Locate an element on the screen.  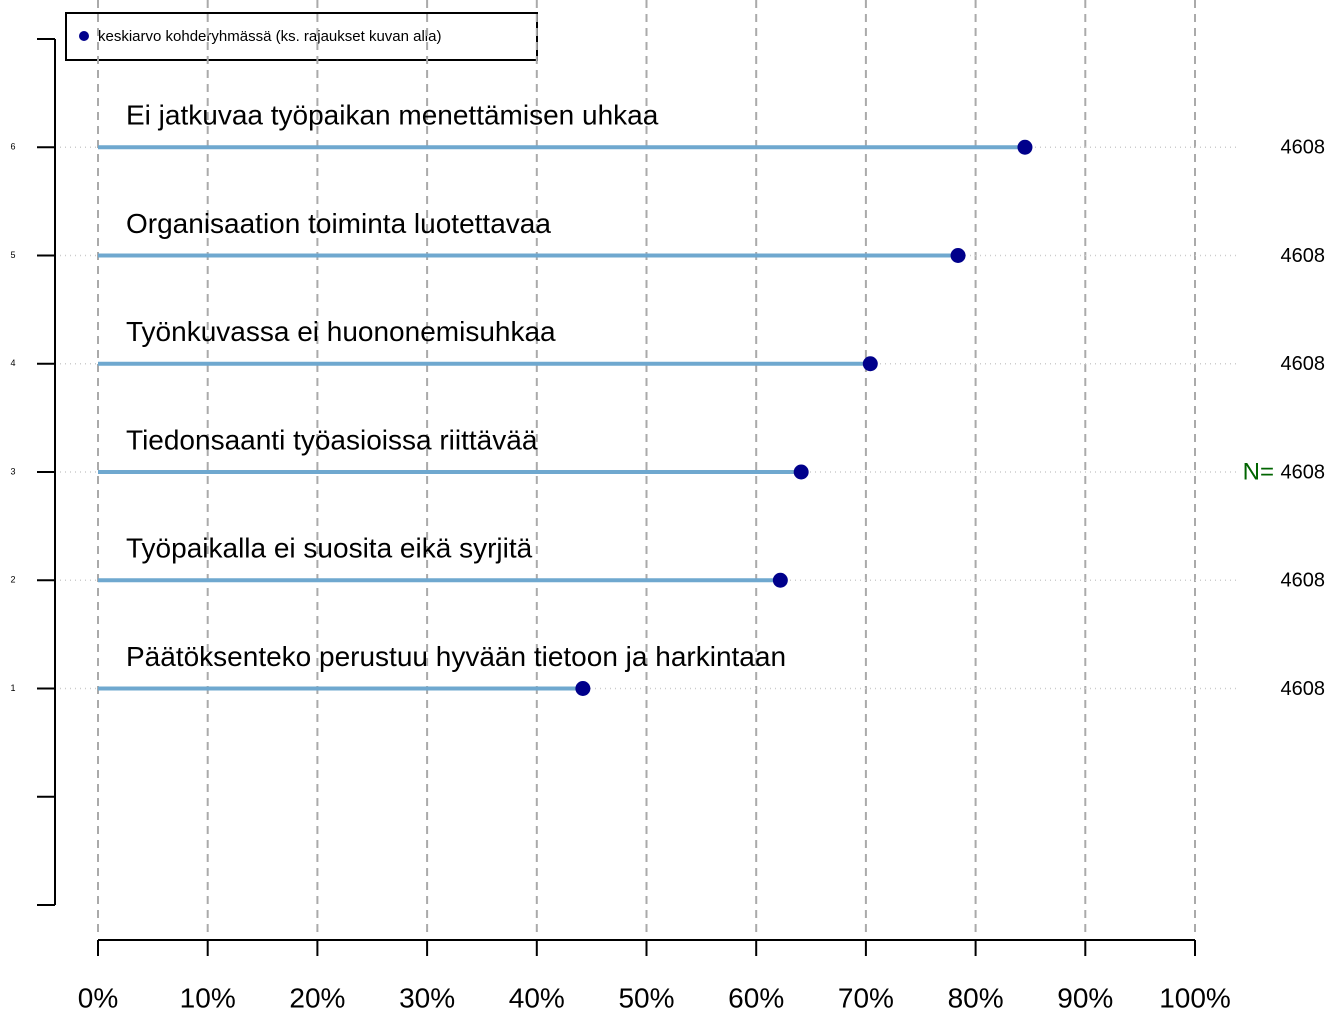
category-label: Organisaation toiminta luotettavaa is located at coordinates (338, 223).